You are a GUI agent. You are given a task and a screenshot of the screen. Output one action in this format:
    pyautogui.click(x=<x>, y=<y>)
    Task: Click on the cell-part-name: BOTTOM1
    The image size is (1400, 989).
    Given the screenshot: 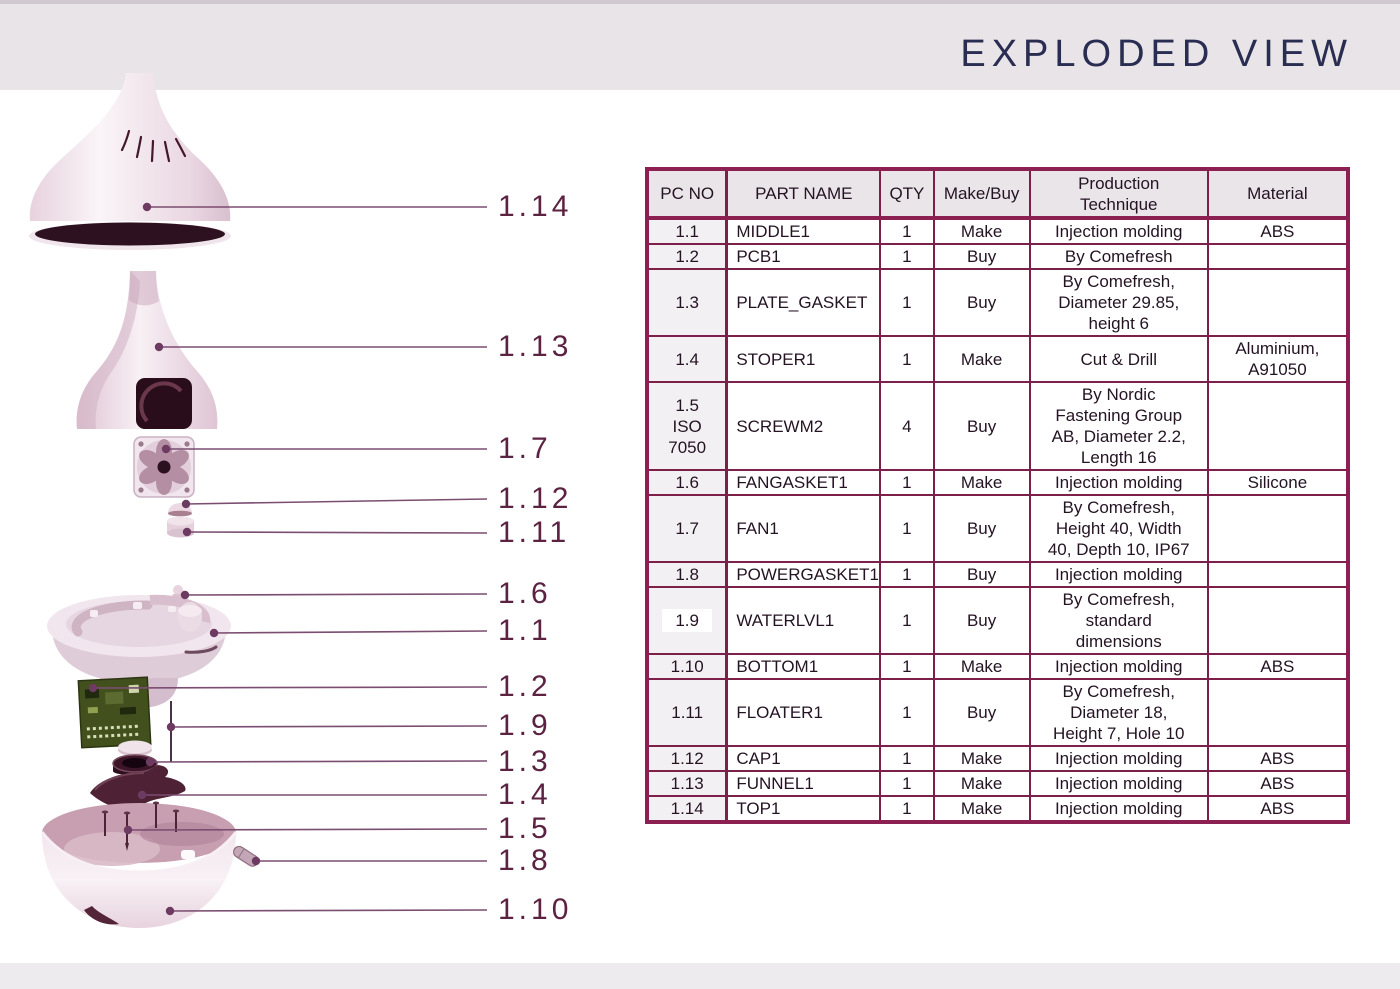 What is the action you would take?
    pyautogui.click(x=803, y=666)
    